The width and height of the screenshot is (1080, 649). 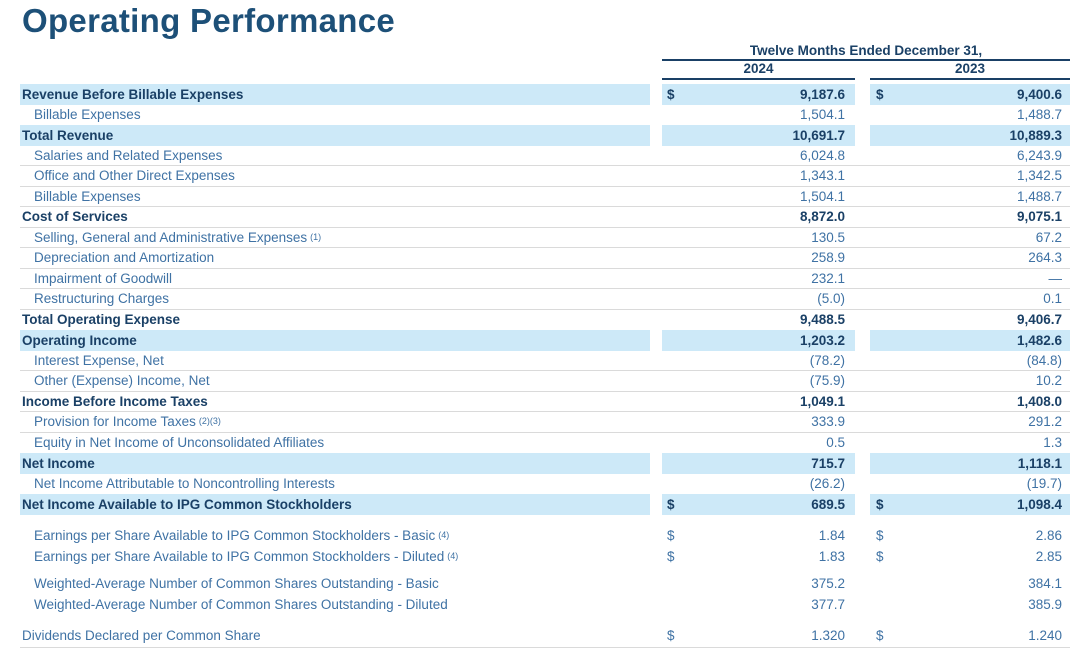 What do you see at coordinates (828, 636) in the screenshot?
I see `value-2024: 1.320` at bounding box center [828, 636].